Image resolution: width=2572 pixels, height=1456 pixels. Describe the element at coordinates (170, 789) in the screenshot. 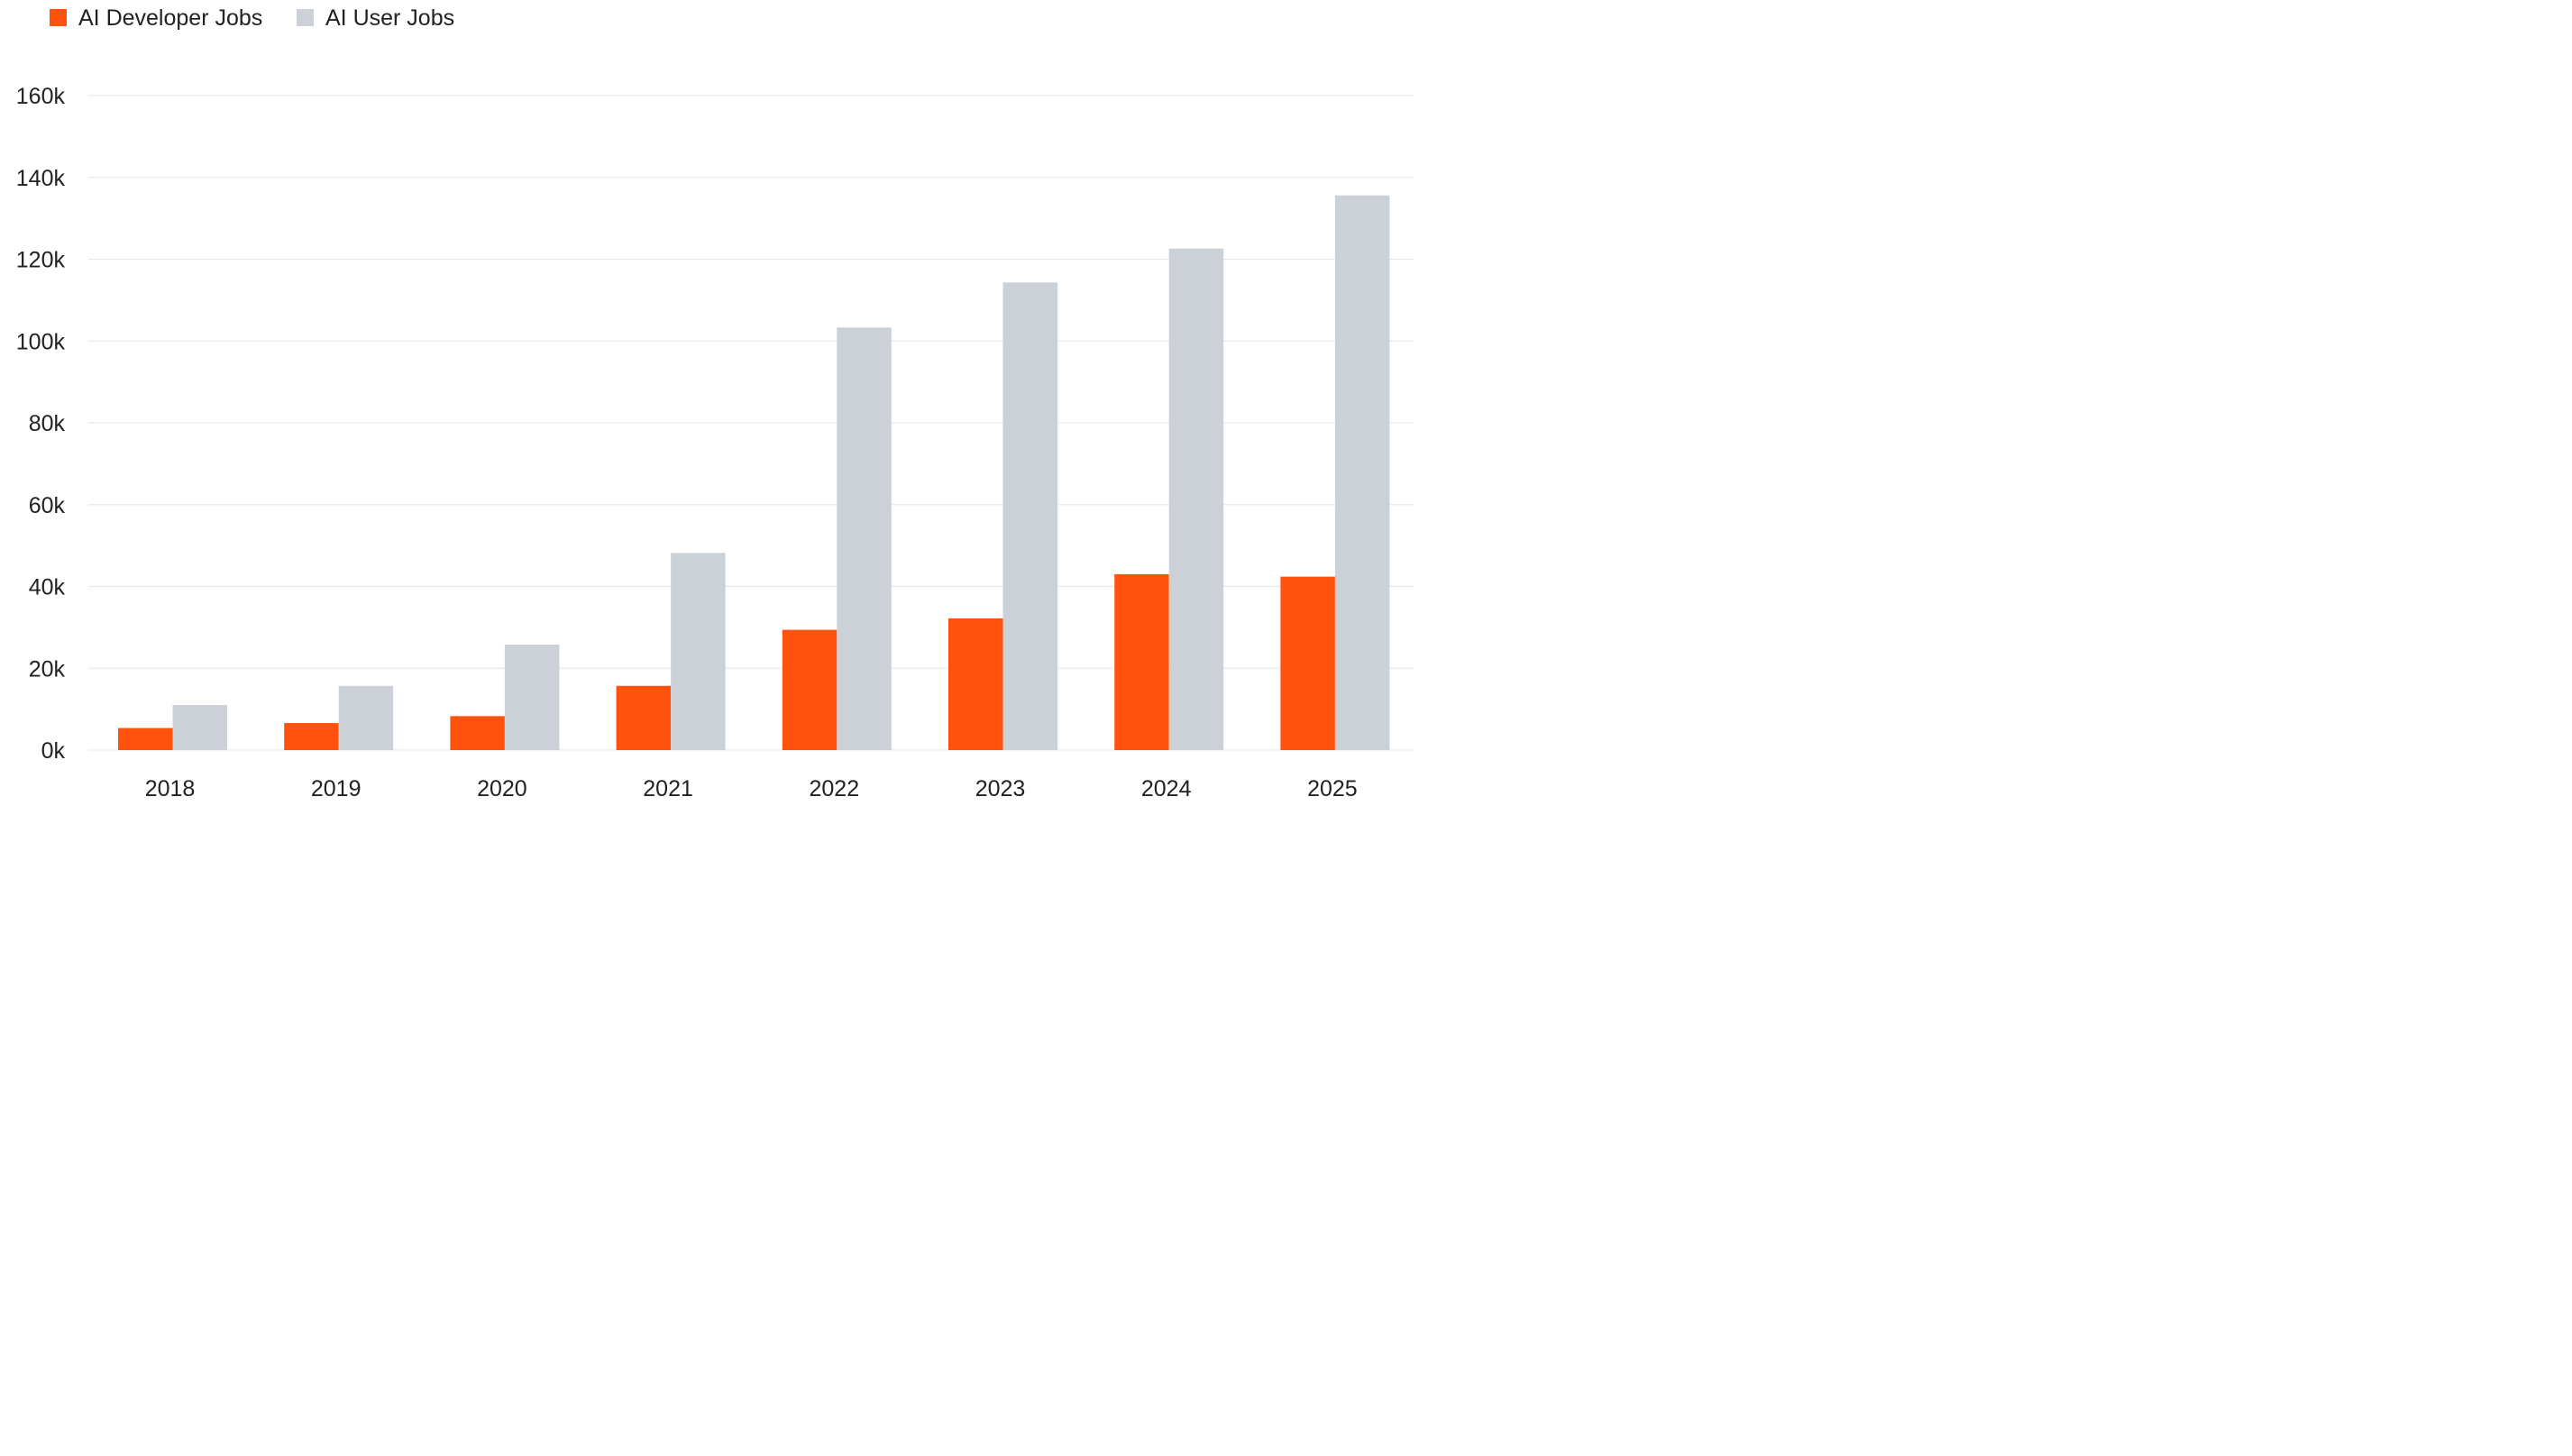

I see `x-tick-label: 2018` at that location.